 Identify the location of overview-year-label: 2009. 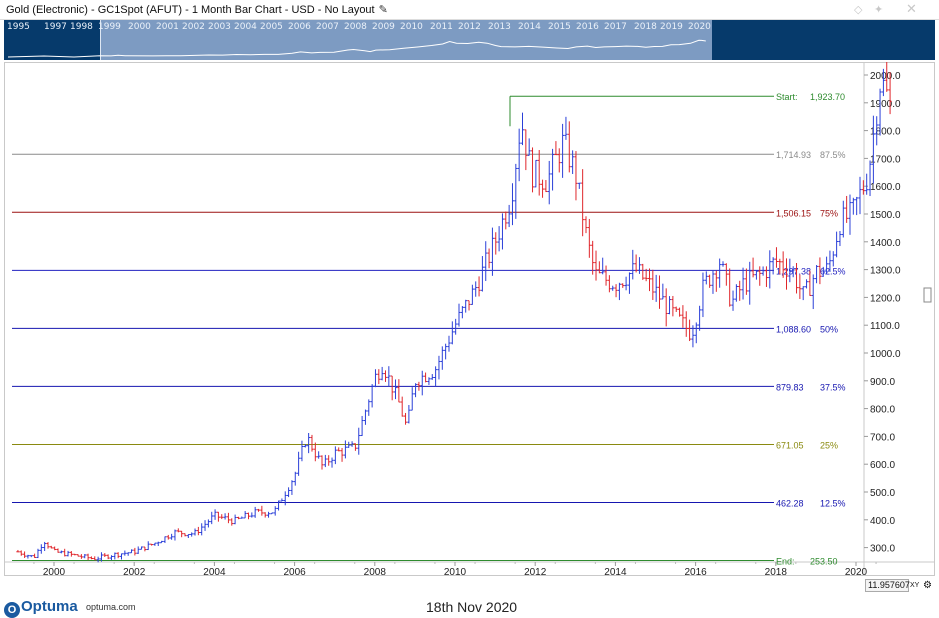
(383, 27).